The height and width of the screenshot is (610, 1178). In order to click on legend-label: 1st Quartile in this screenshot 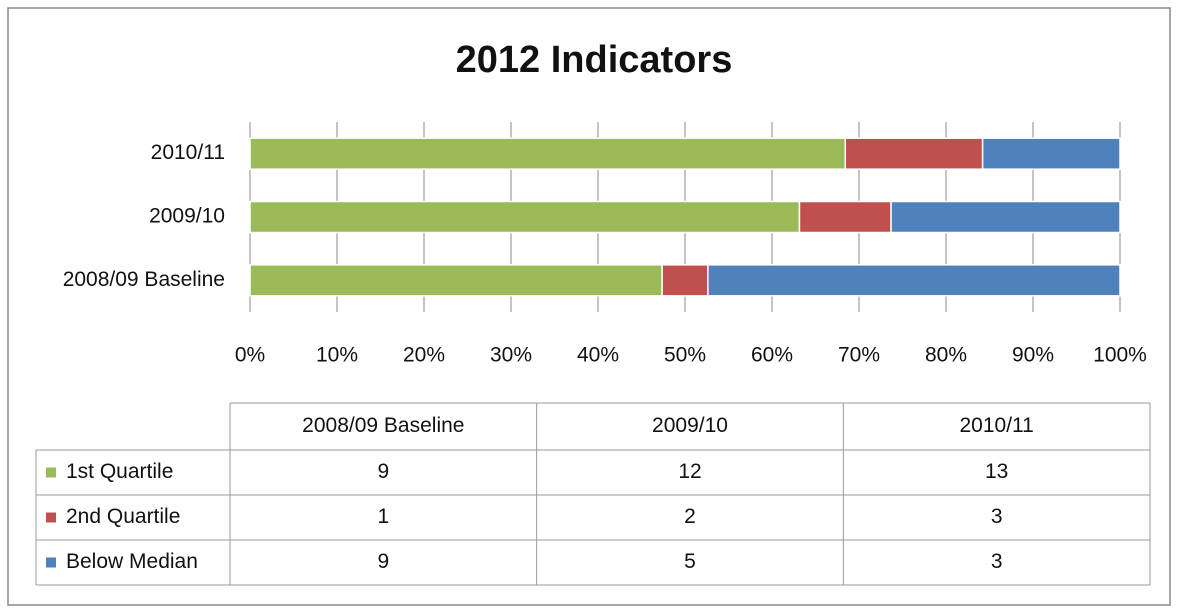, I will do `click(119, 471)`.